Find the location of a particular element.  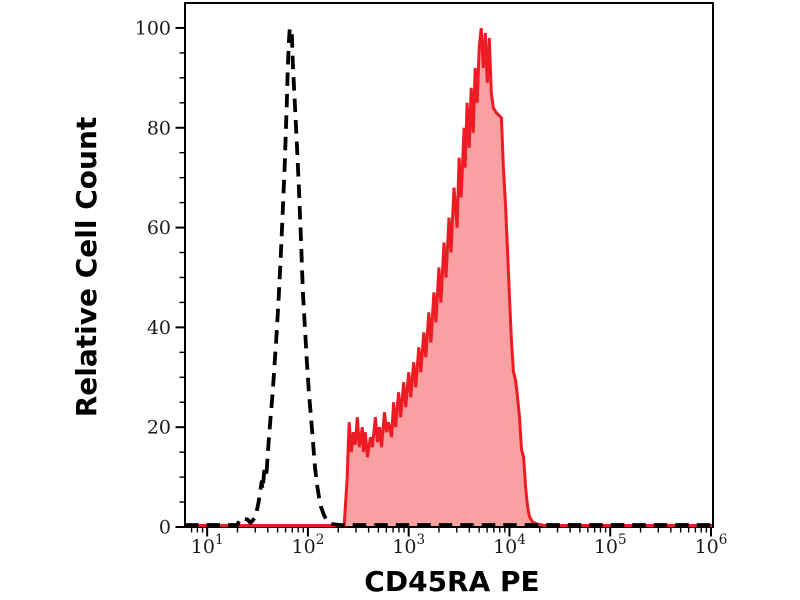

x-tick-label: 10⁵ is located at coordinates (610, 545).